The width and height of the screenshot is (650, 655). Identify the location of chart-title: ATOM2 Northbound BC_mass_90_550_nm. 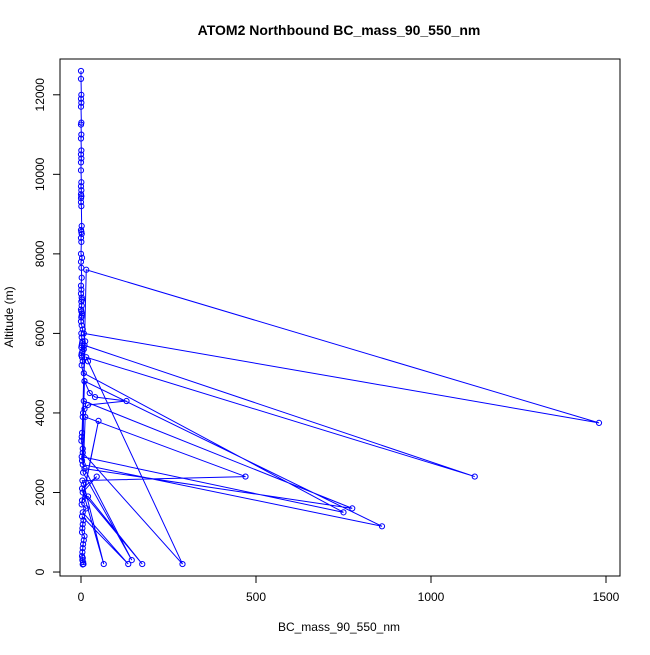
(339, 30).